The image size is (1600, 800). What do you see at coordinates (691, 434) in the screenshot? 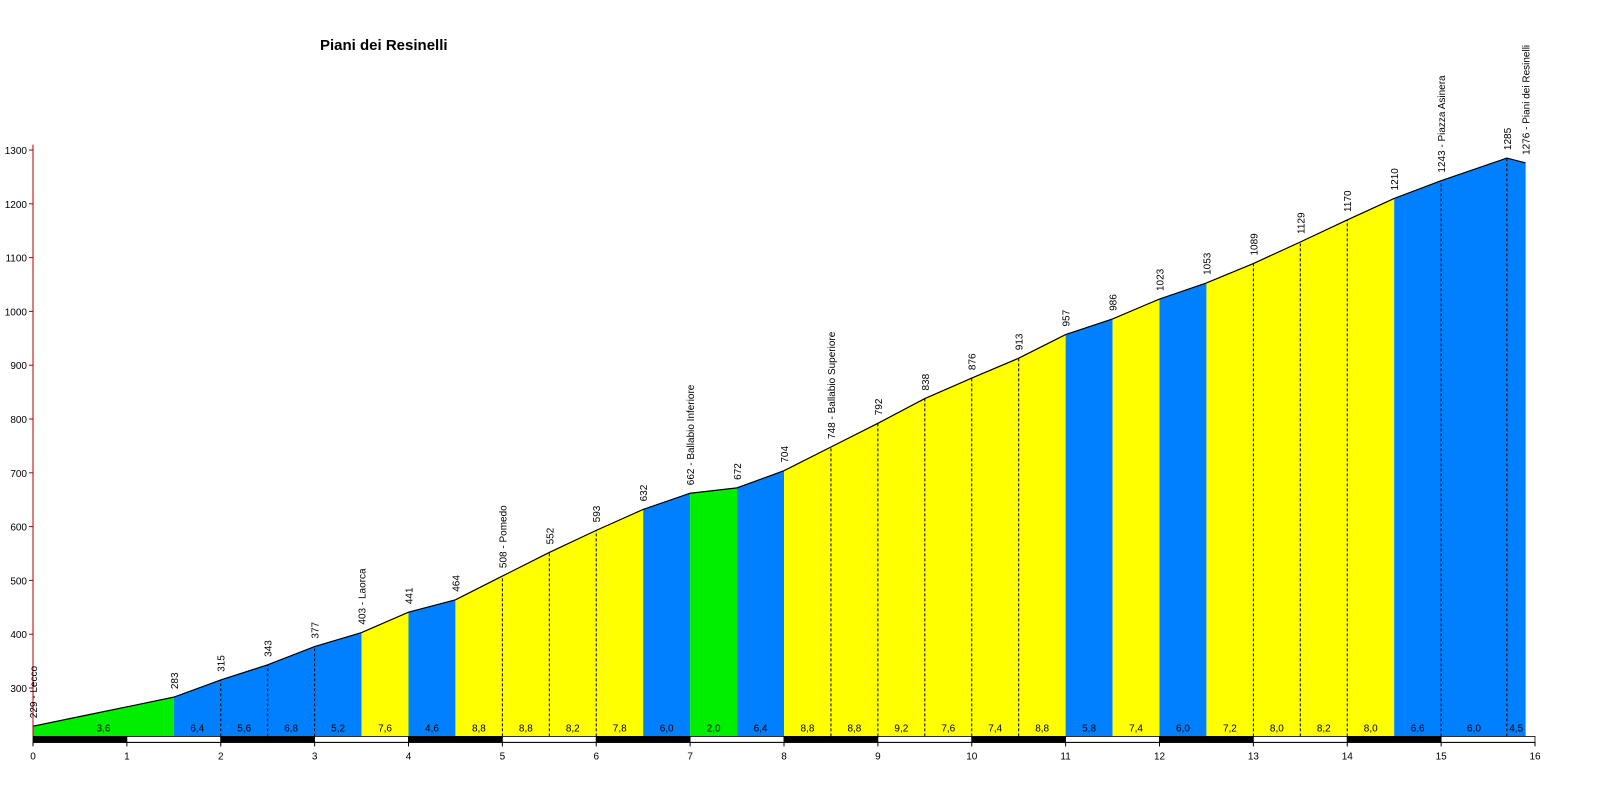
I see `point-label: 662 - Ballabio Inferiore` at bounding box center [691, 434].